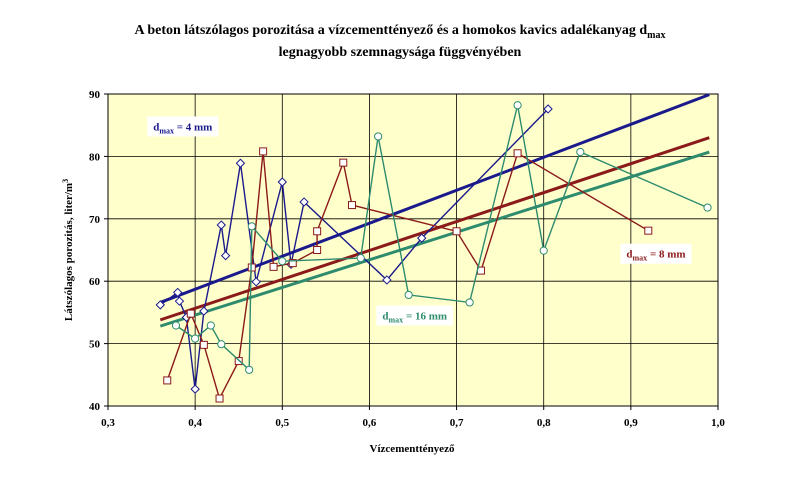 The height and width of the screenshot is (492, 800). I want to click on x-tick-label: 1,0, so click(718, 423).